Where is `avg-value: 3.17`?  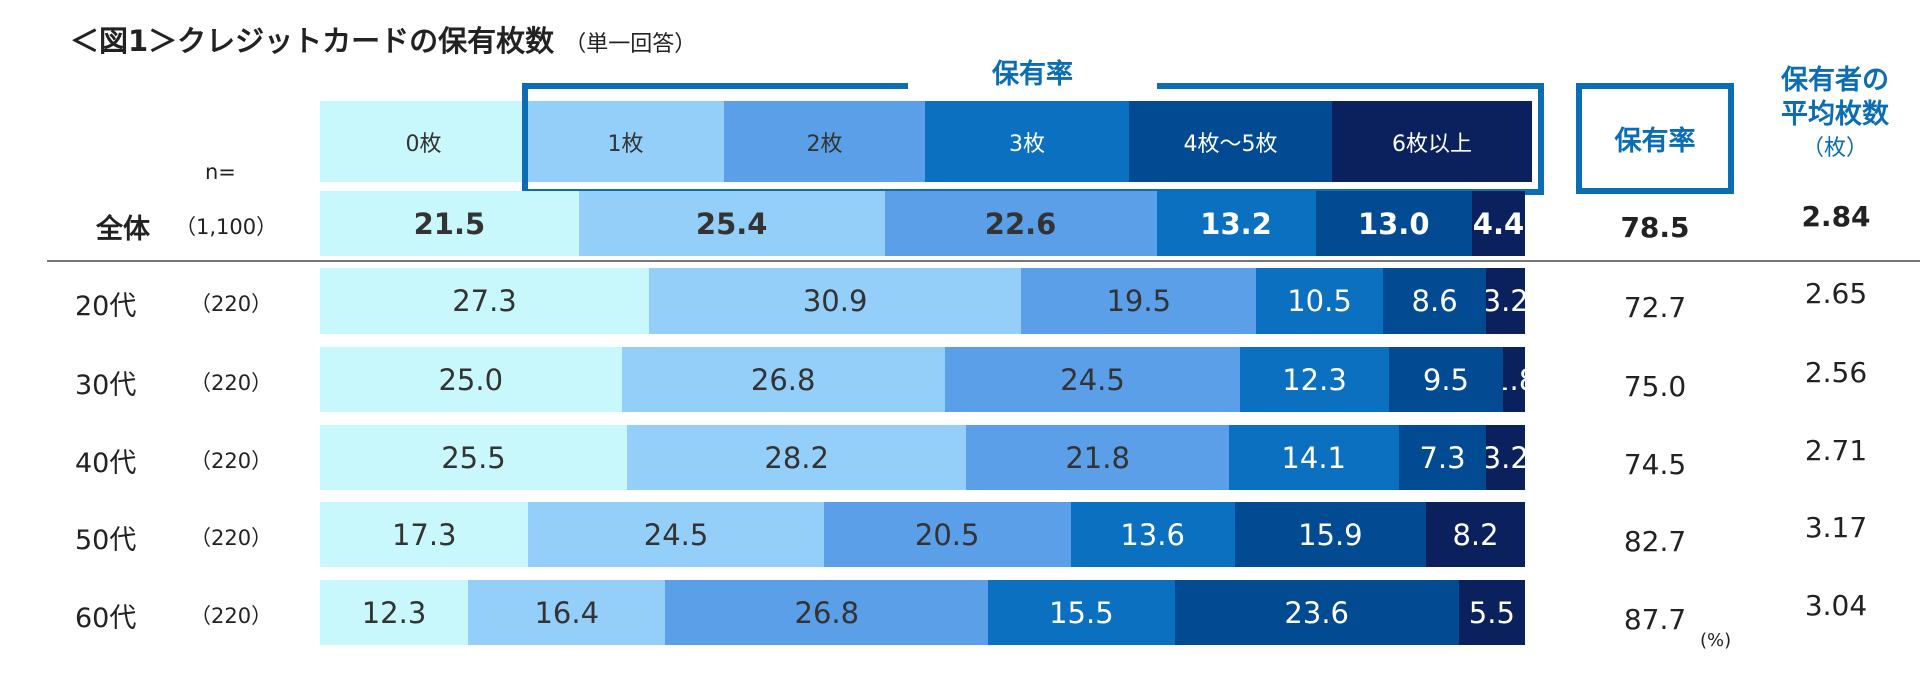 avg-value: 3.17 is located at coordinates (1836, 527).